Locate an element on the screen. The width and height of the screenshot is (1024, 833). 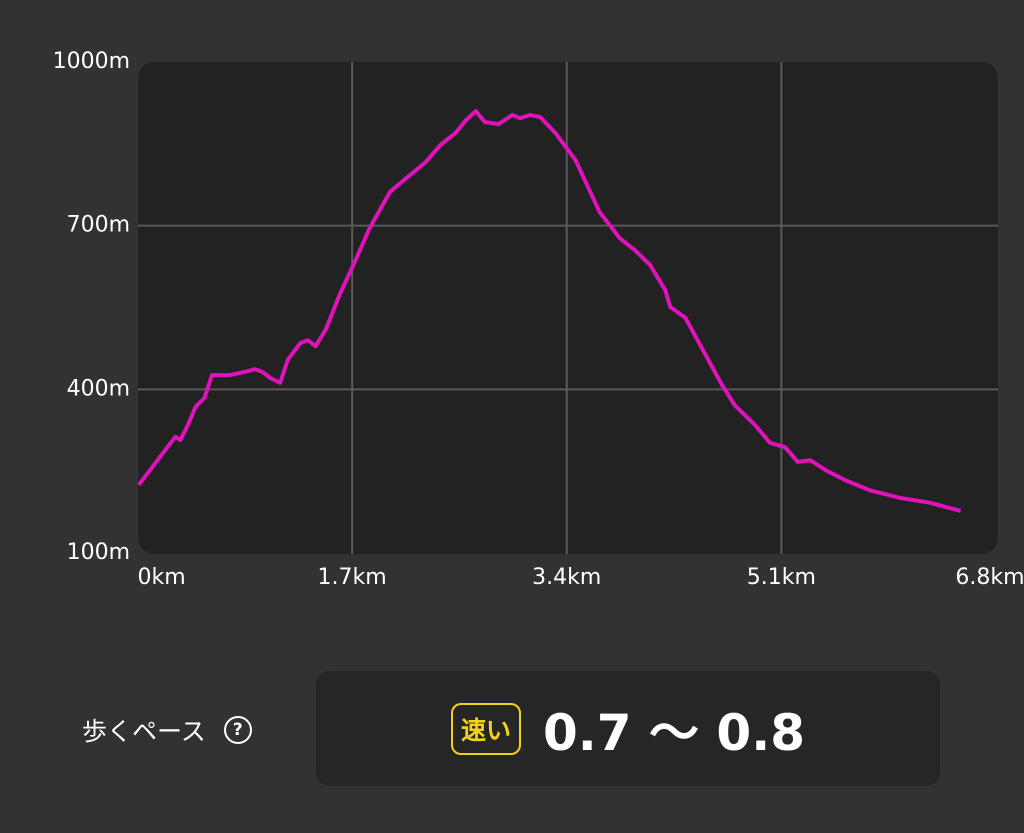
pace-badge: 速い is located at coordinates (486, 728).